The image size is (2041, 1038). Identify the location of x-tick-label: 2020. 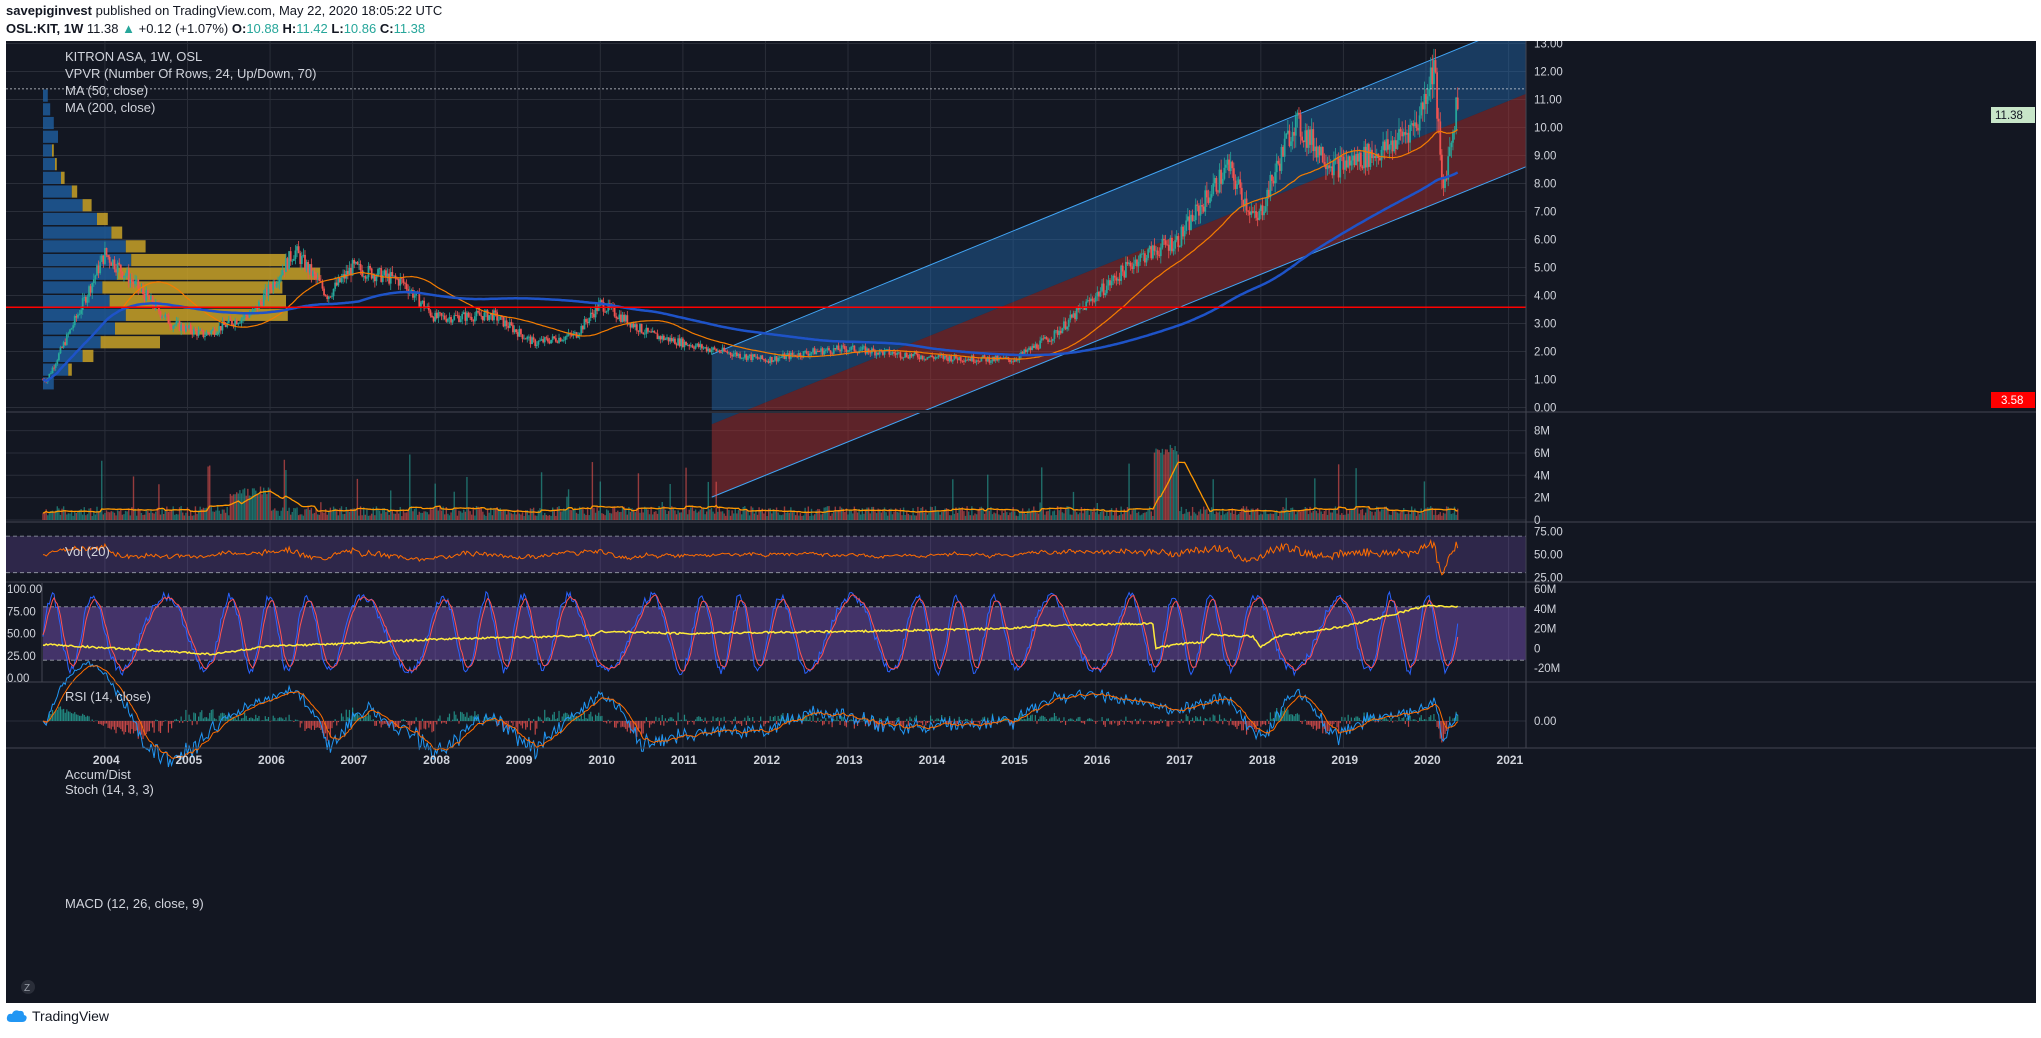
(1427, 760).